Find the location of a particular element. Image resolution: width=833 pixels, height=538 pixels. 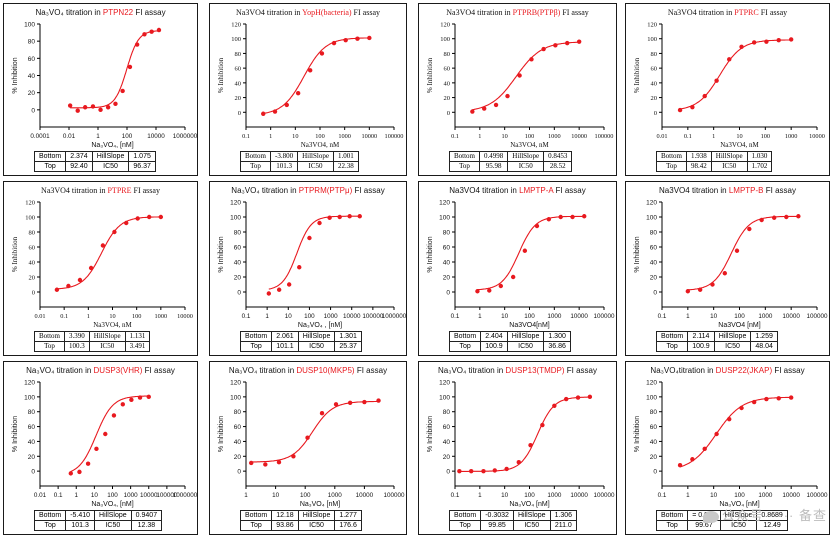

param-value: -0.3032 is located at coordinates (497, 515).